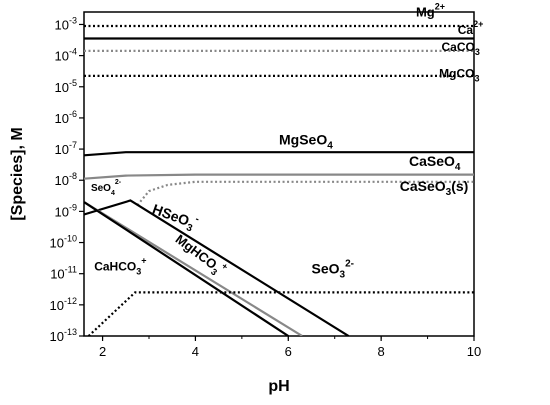 The width and height of the screenshot is (550, 405). Describe the element at coordinates (430, 11) in the screenshot. I see `label-mg: Mg2+` at that location.